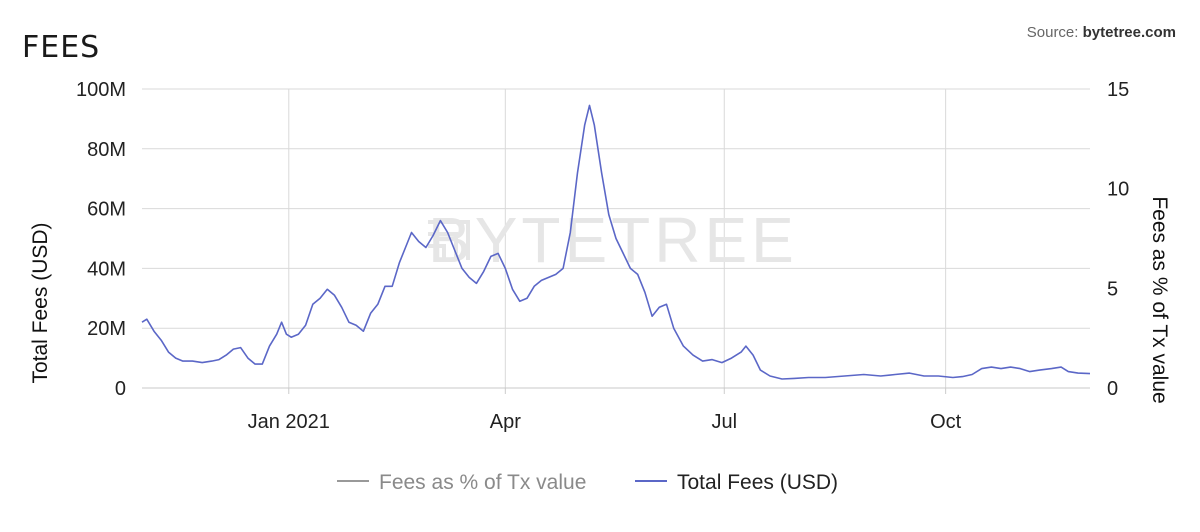 The width and height of the screenshot is (1200, 532). Describe the element at coordinates (613, 240) in the screenshot. I see `watermark-text: BYTETREE` at that location.